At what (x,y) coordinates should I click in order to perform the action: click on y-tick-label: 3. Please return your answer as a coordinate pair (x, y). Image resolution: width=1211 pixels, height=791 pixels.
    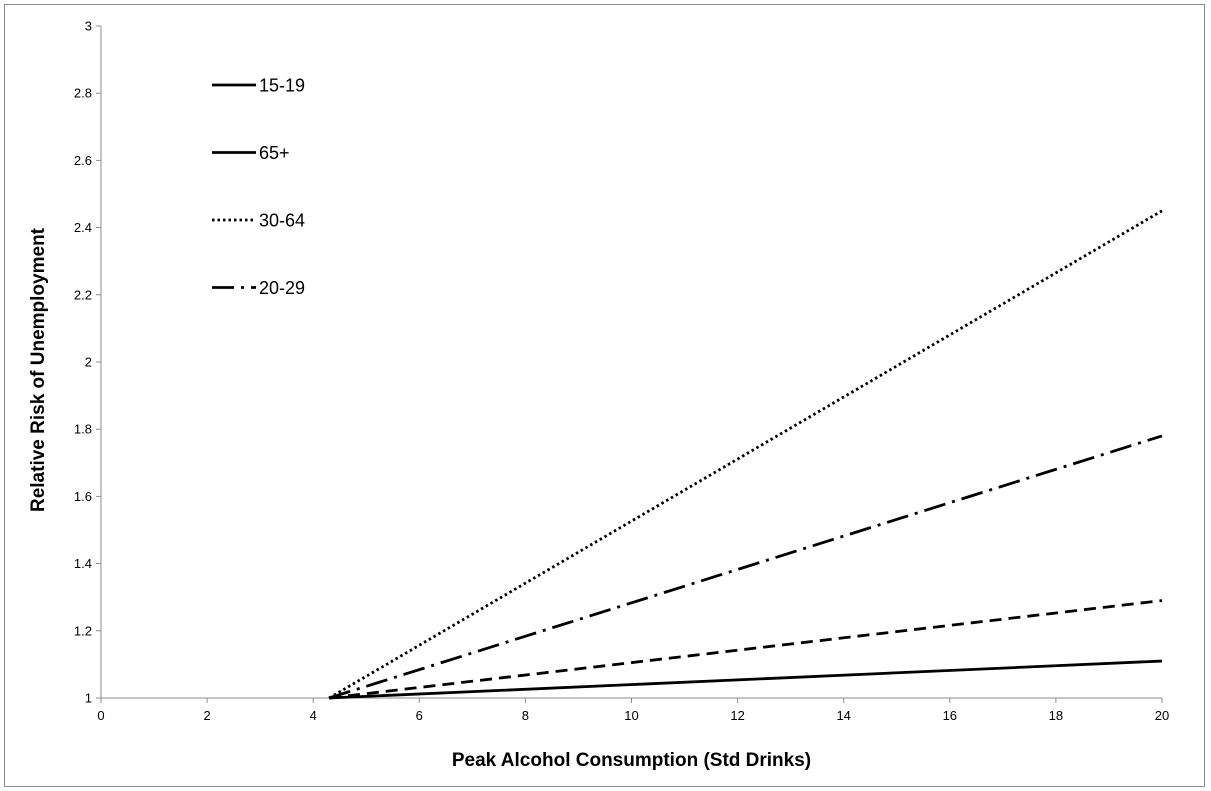
    Looking at the image, I should click on (88, 26).